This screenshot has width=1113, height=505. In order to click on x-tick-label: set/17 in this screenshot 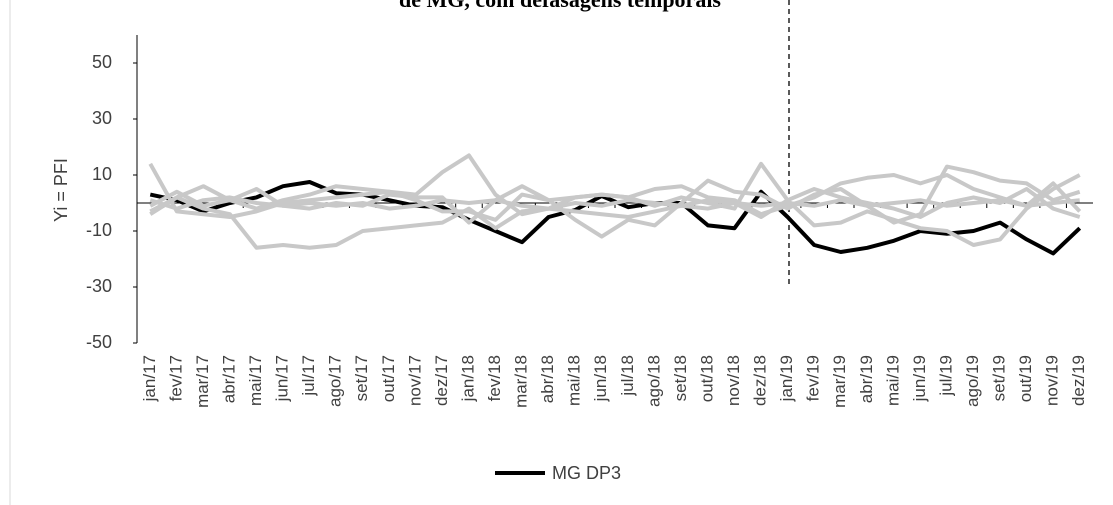, I will do `click(361, 378)`.